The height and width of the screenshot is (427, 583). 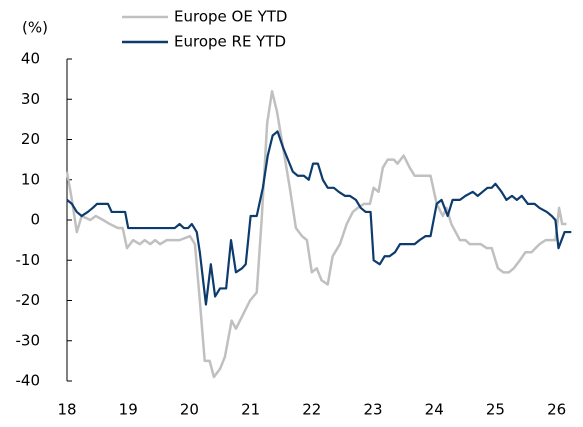 I want to click on x-tick-label: 20, so click(x=189, y=410).